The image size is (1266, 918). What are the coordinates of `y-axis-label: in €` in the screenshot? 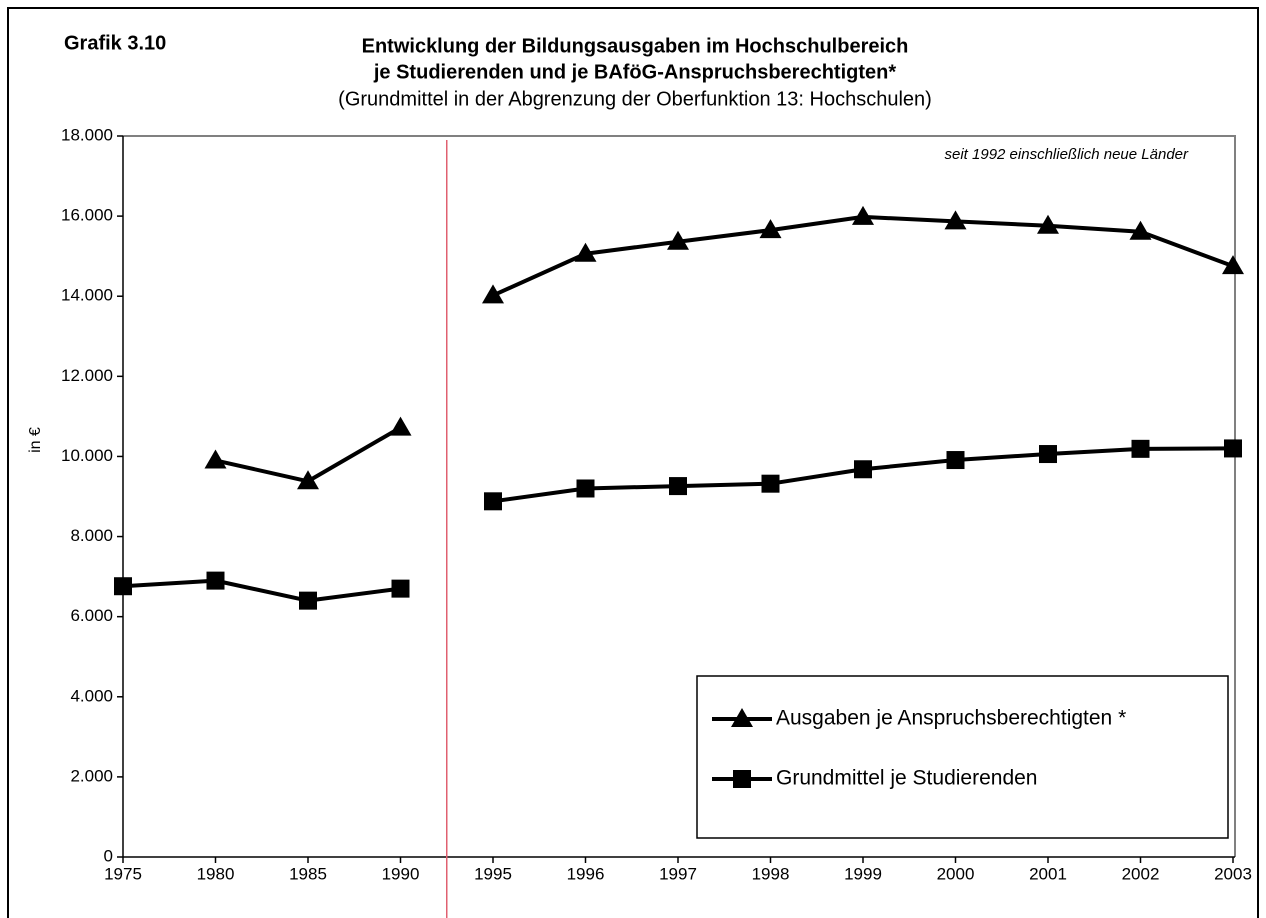 It's located at (35, 440).